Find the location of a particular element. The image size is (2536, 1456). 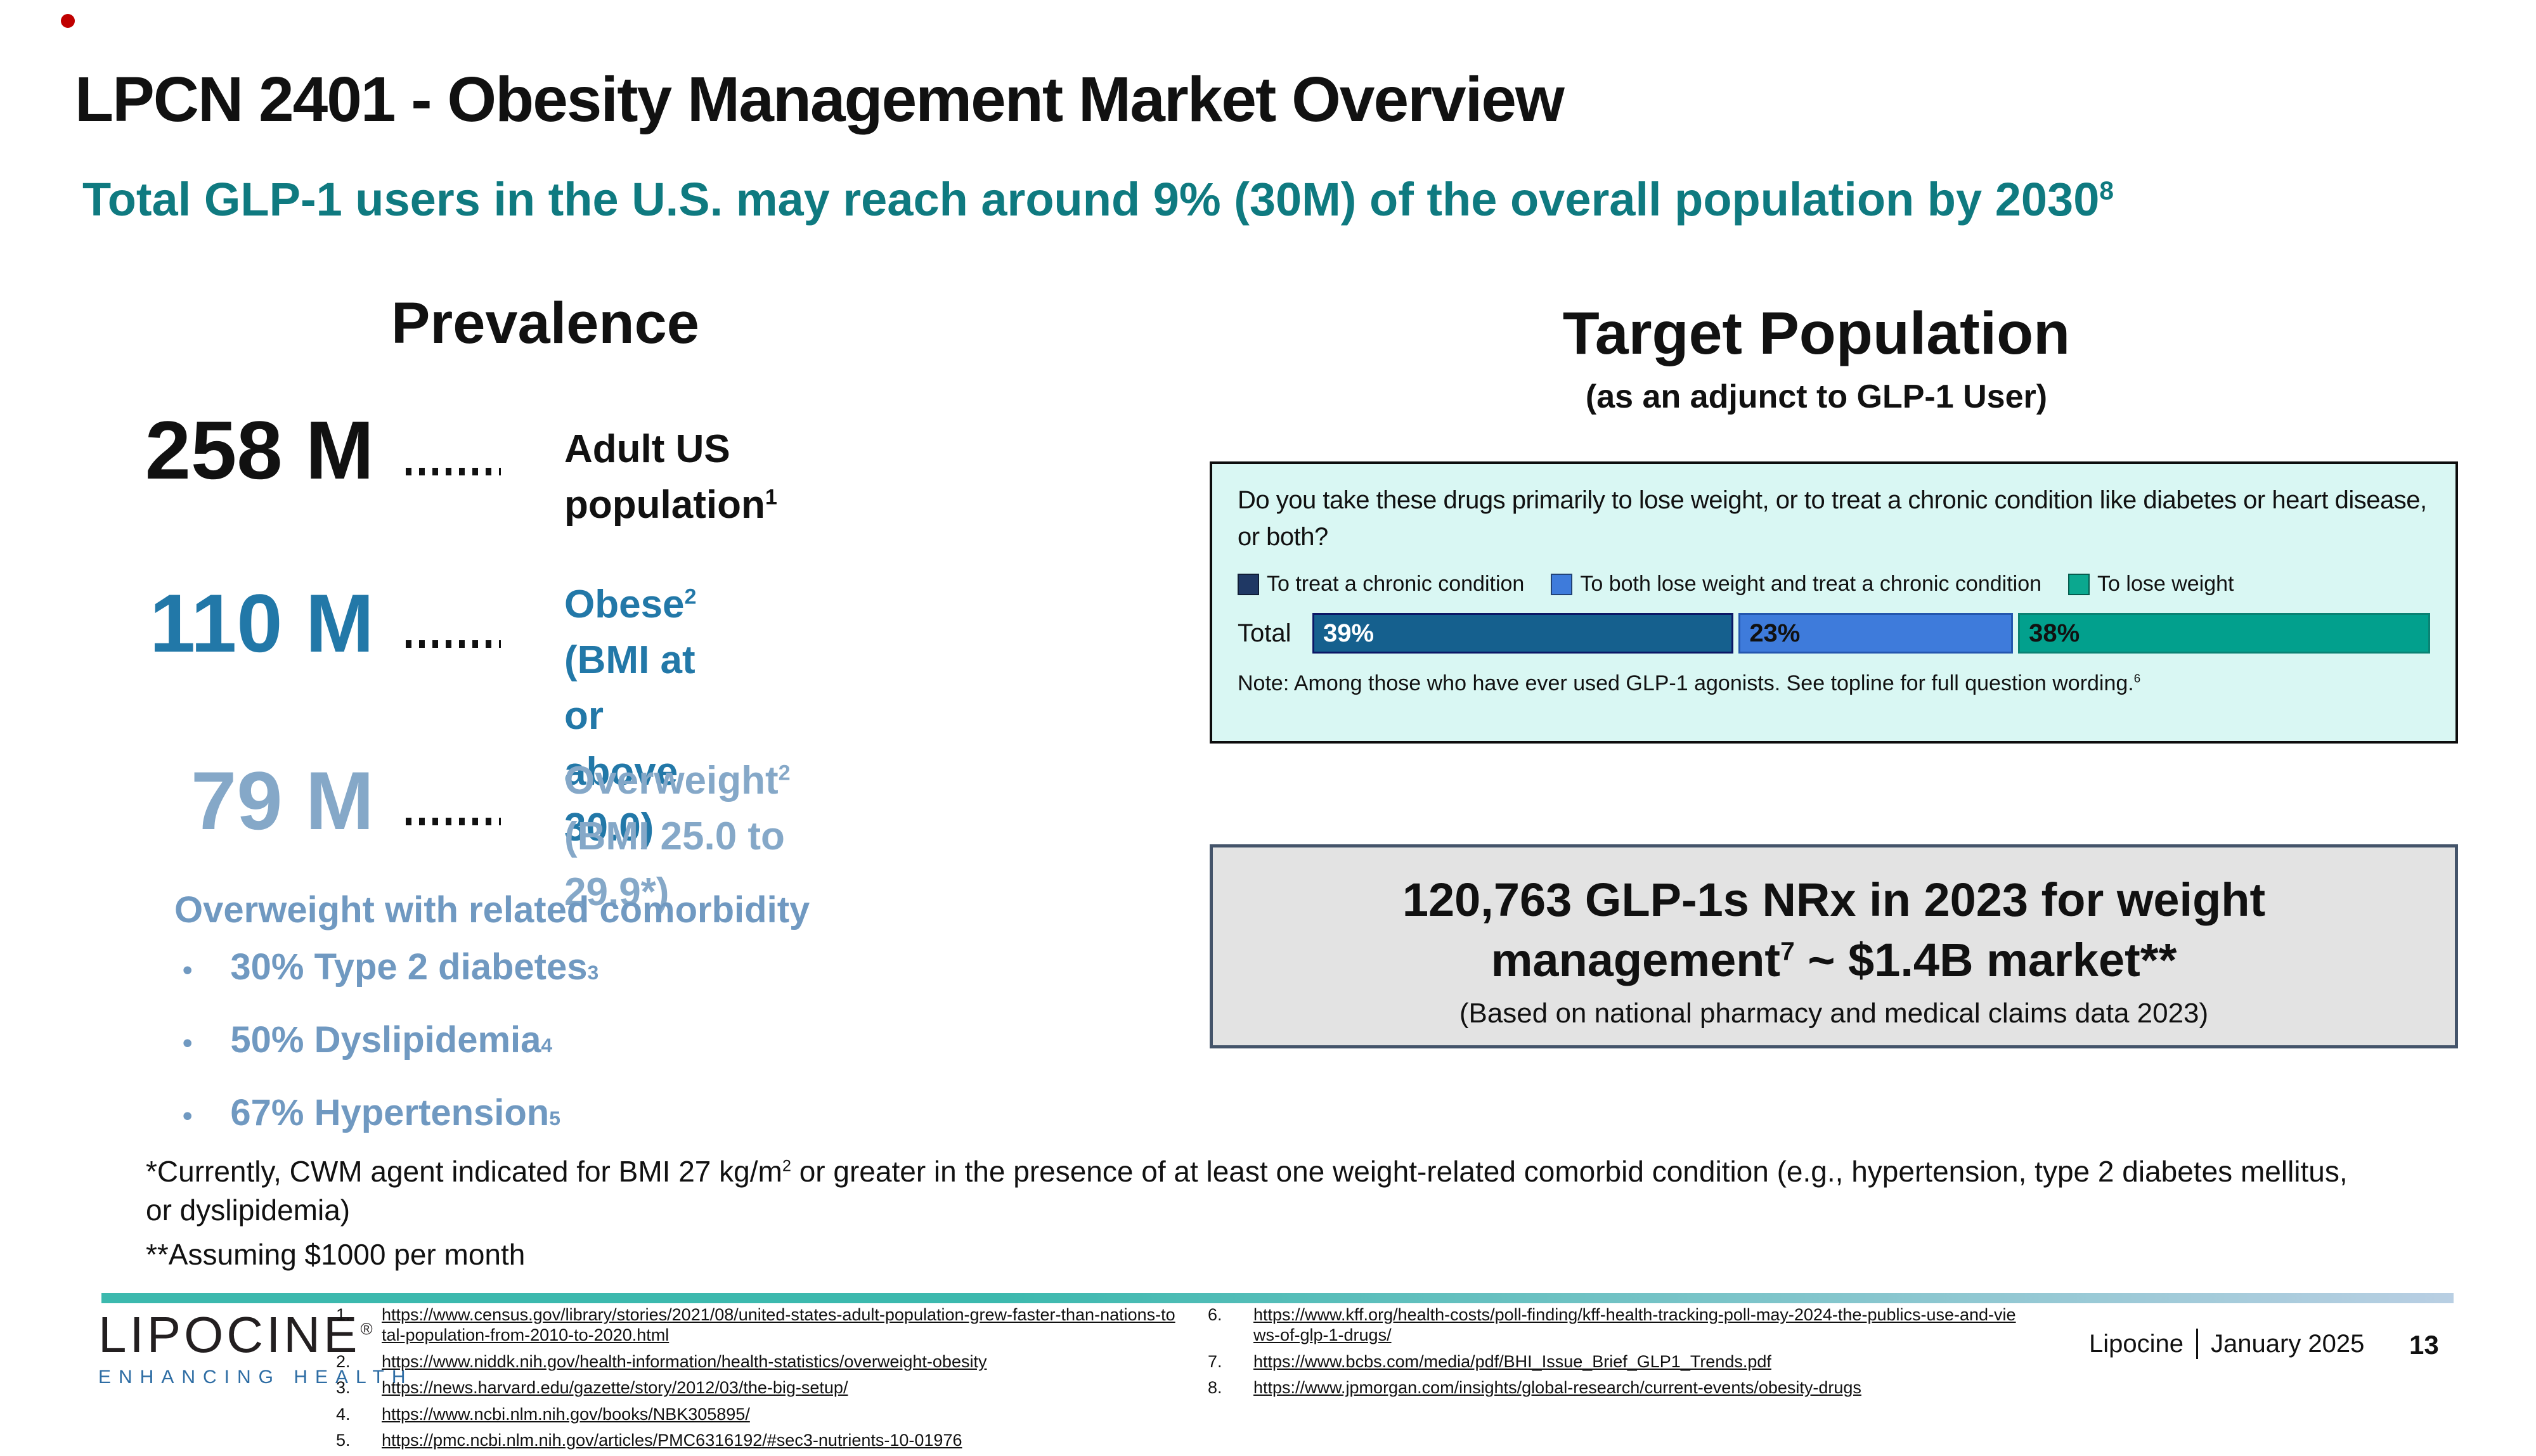

recording-dot-icon is located at coordinates (68, 21).